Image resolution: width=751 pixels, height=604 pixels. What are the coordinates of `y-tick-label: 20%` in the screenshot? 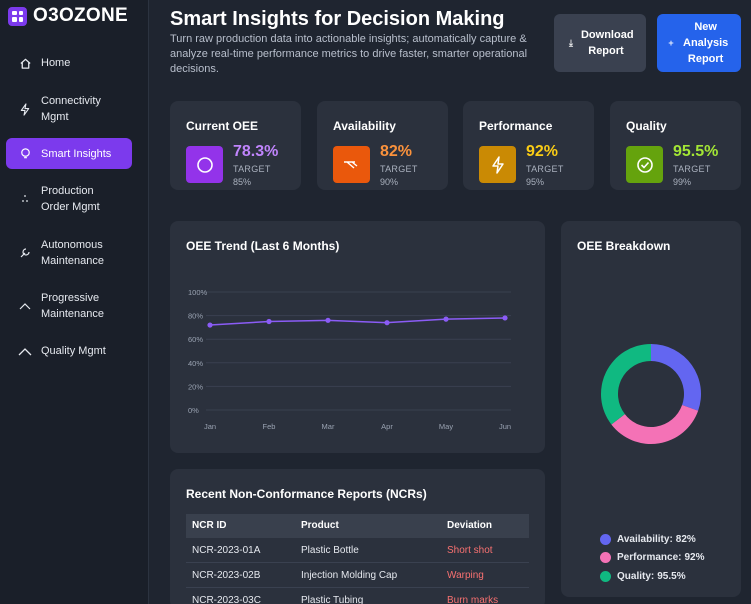 It's located at (195, 386).